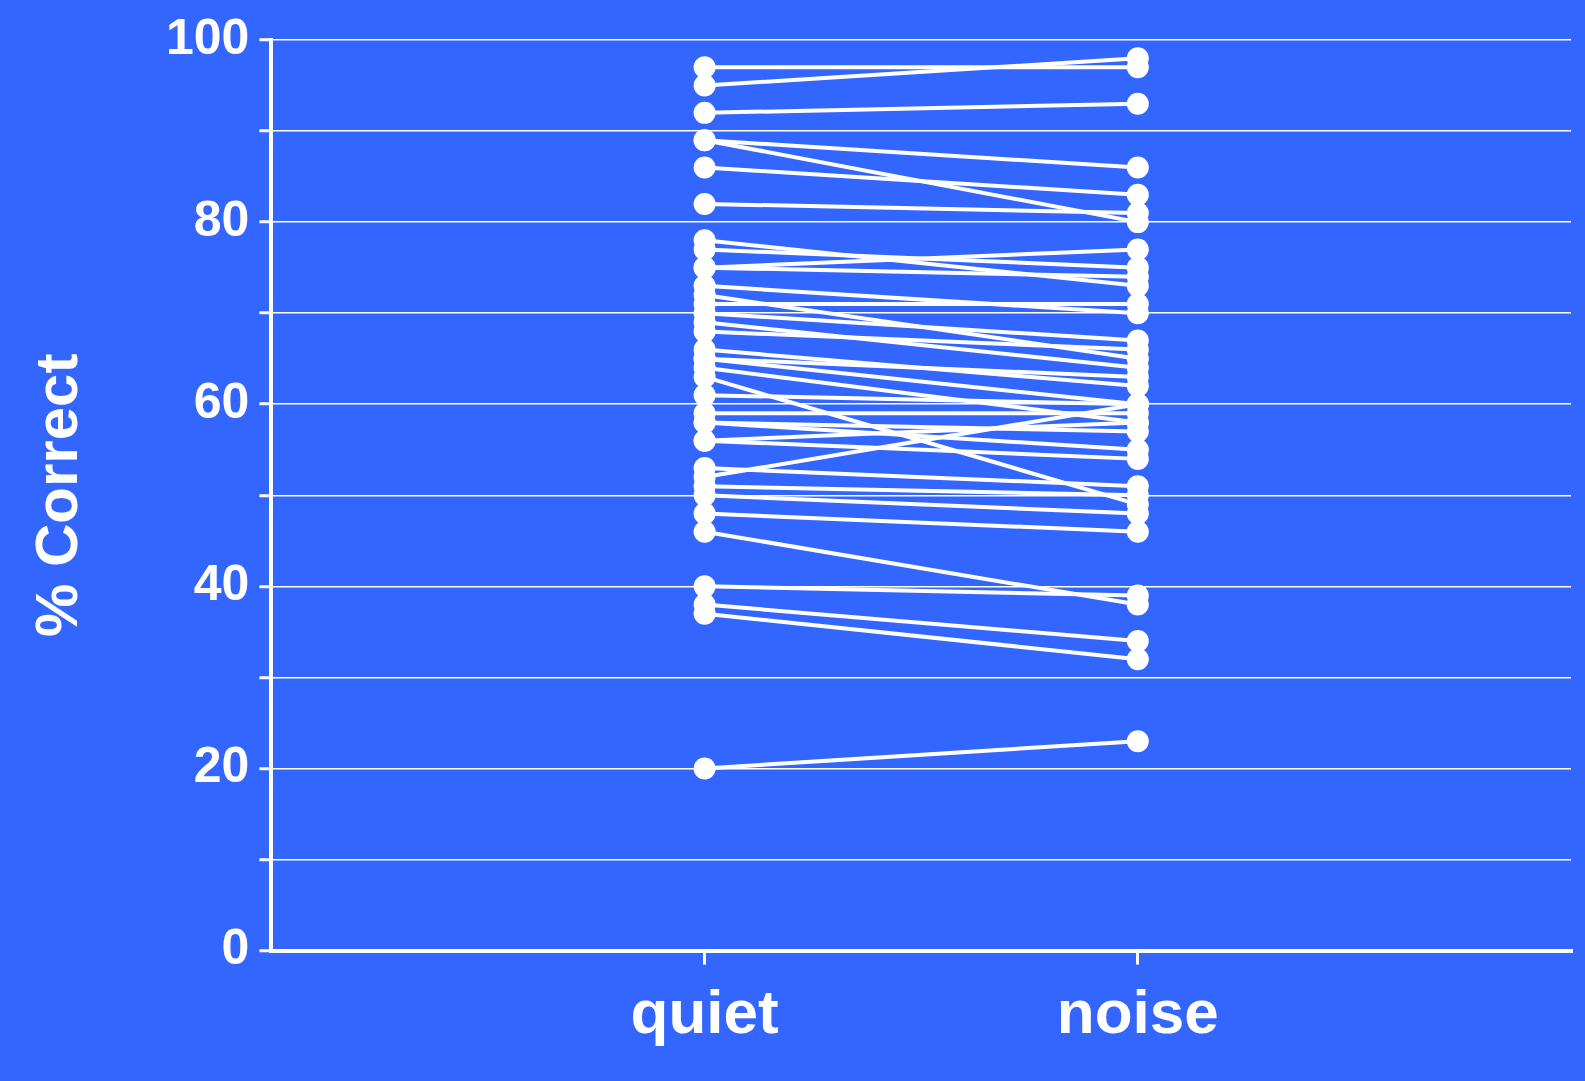  Describe the element at coordinates (207, 36) in the screenshot. I see `y-tick-label: 100` at that location.